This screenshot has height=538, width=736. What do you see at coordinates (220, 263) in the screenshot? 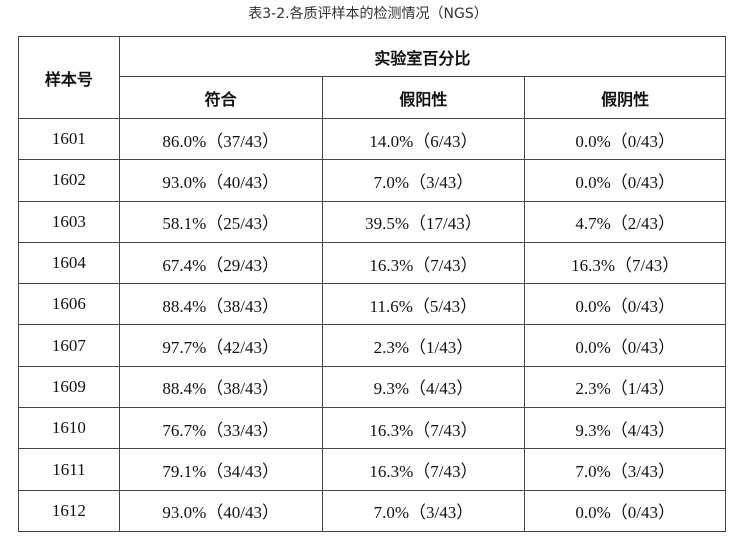
I see `table-cell: 67.4%（29/43）` at bounding box center [220, 263].